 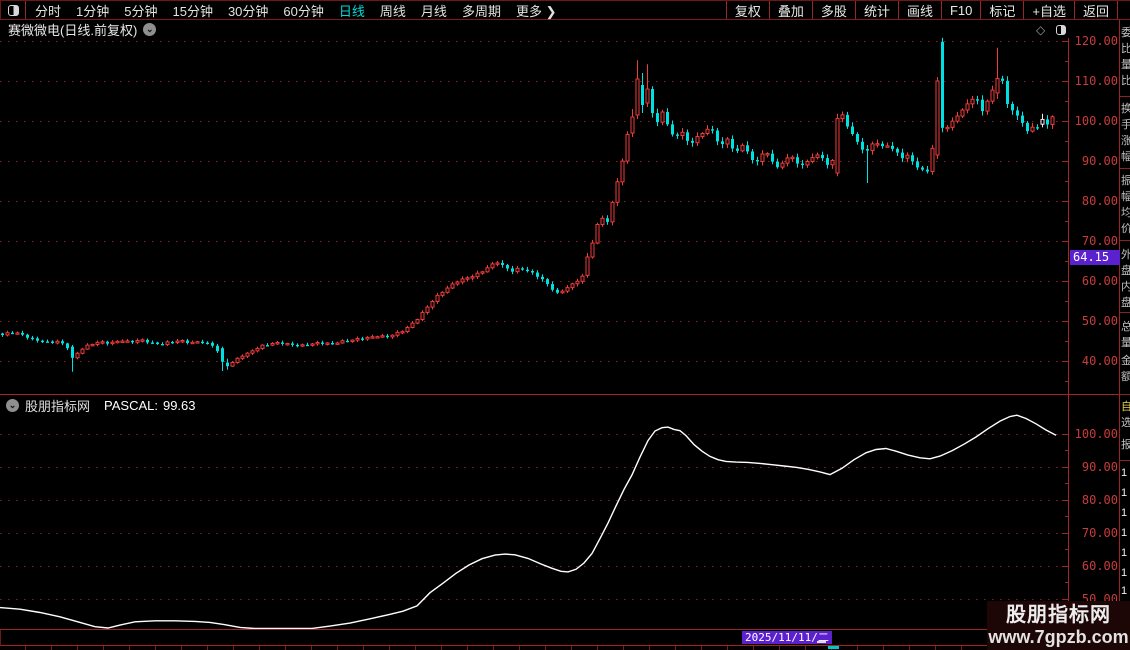 What do you see at coordinates (1125, 343) in the screenshot?
I see `clipped-text-fragment: 量` at bounding box center [1125, 343].